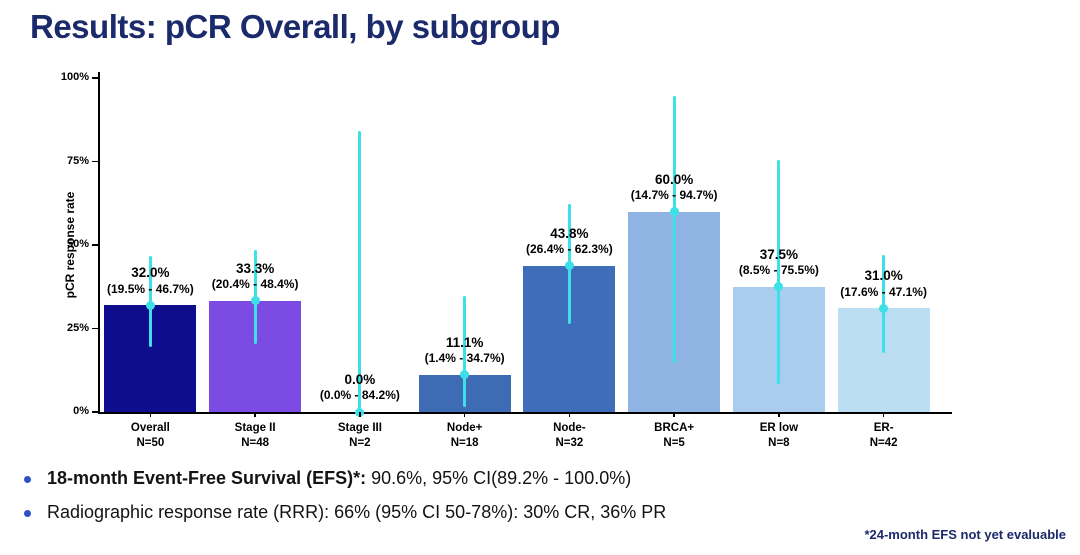 This screenshot has height=555, width=1080. I want to click on category-n-overall: N=50, so click(150, 442).